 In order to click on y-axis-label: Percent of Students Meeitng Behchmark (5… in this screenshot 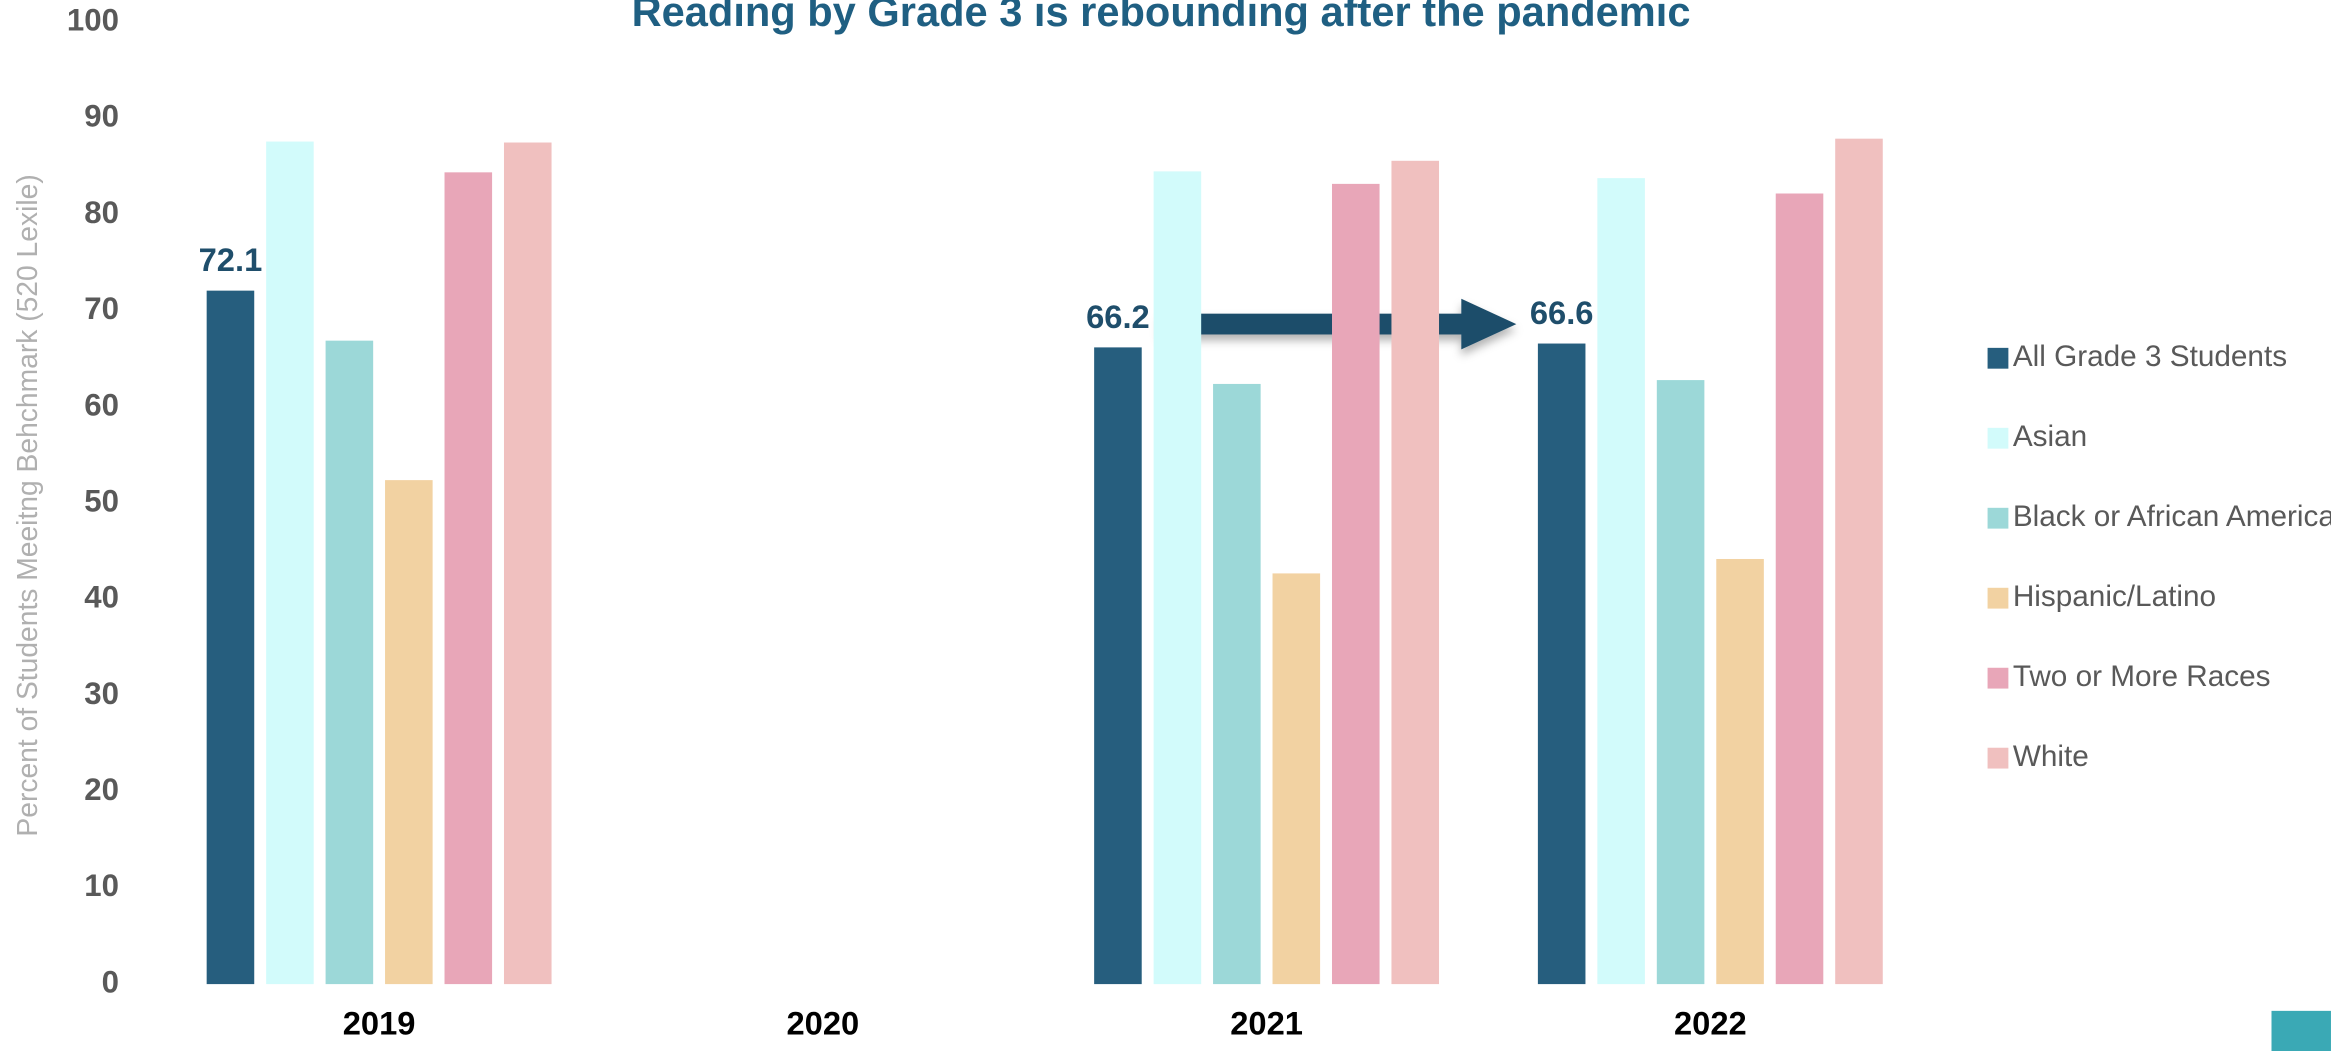, I will do `click(27, 505)`.